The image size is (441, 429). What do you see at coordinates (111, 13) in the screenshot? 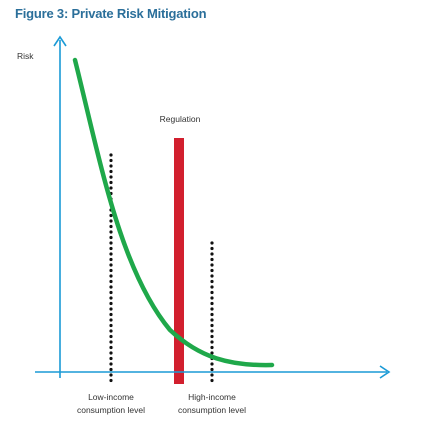
I see `figure-title: Figure 3: Private Risk Mitigation` at bounding box center [111, 13].